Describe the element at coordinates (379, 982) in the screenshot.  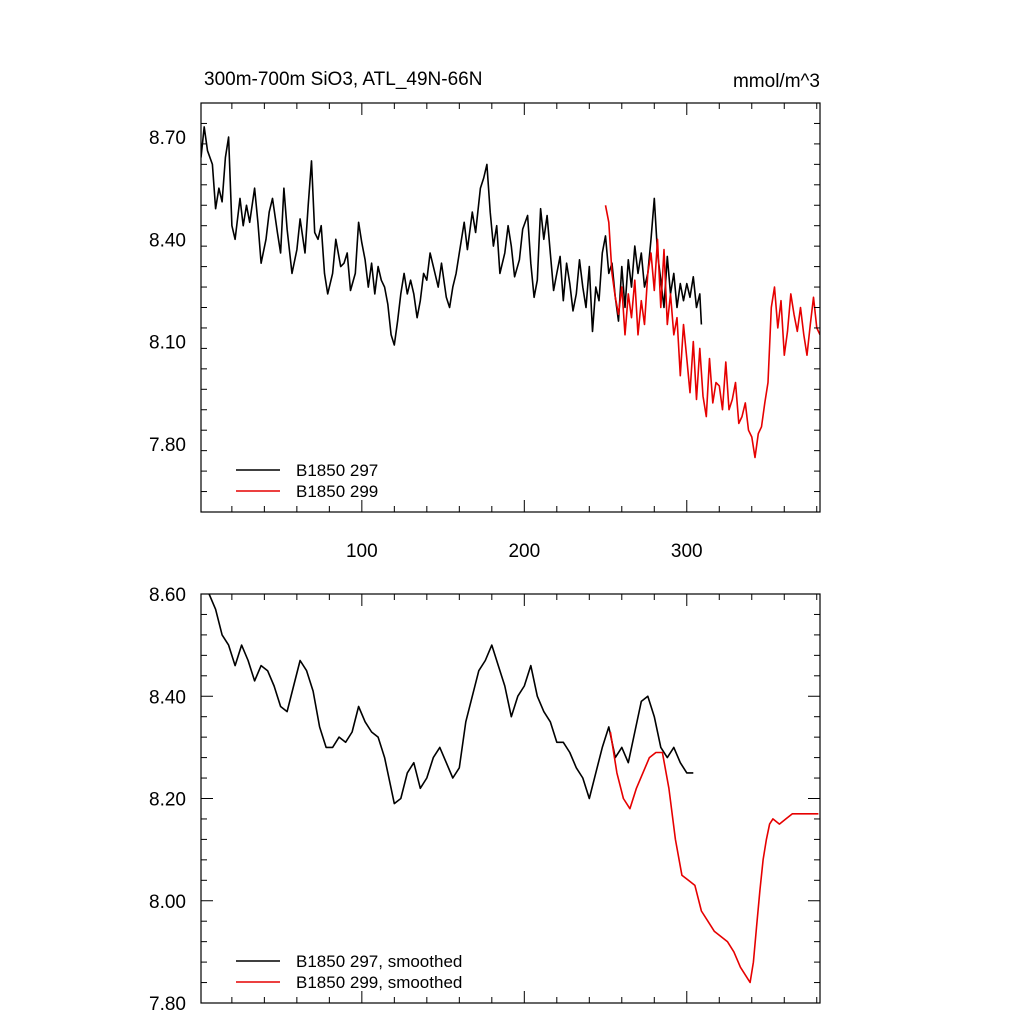
I see `legend-label-2: B1850 299, smoothed` at that location.